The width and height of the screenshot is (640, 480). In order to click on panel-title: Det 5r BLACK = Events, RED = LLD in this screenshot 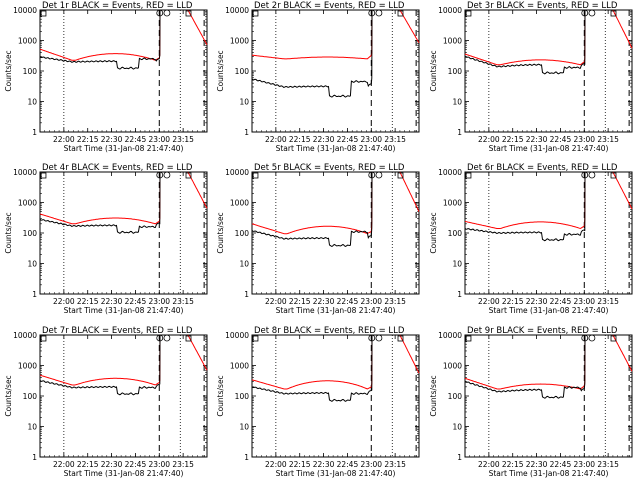, I will do `click(329, 168)`.